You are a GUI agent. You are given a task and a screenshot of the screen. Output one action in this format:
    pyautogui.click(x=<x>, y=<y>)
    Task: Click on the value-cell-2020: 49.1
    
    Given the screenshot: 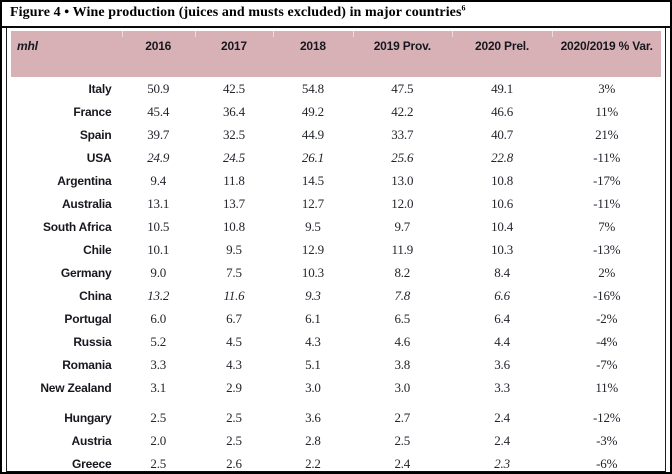 What is the action you would take?
    pyautogui.click(x=502, y=88)
    